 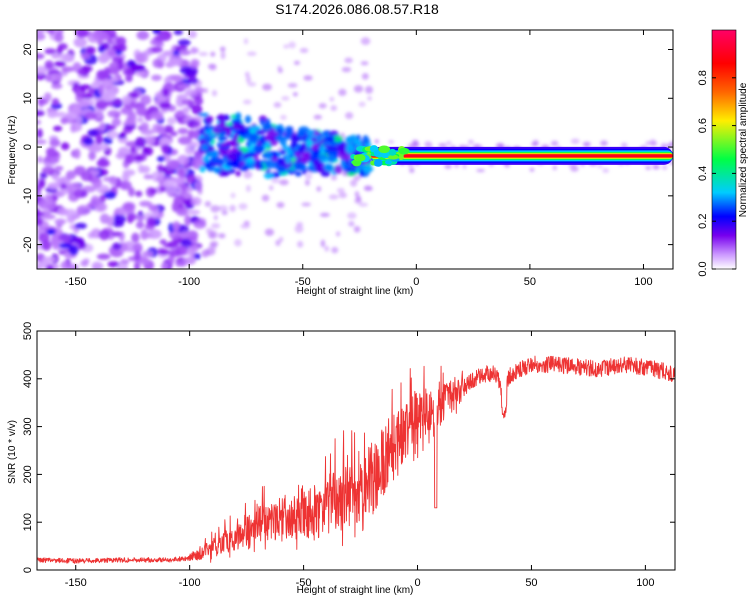 I want to click on chart-title: S174.2026.086.08.57.R18, so click(x=357, y=9).